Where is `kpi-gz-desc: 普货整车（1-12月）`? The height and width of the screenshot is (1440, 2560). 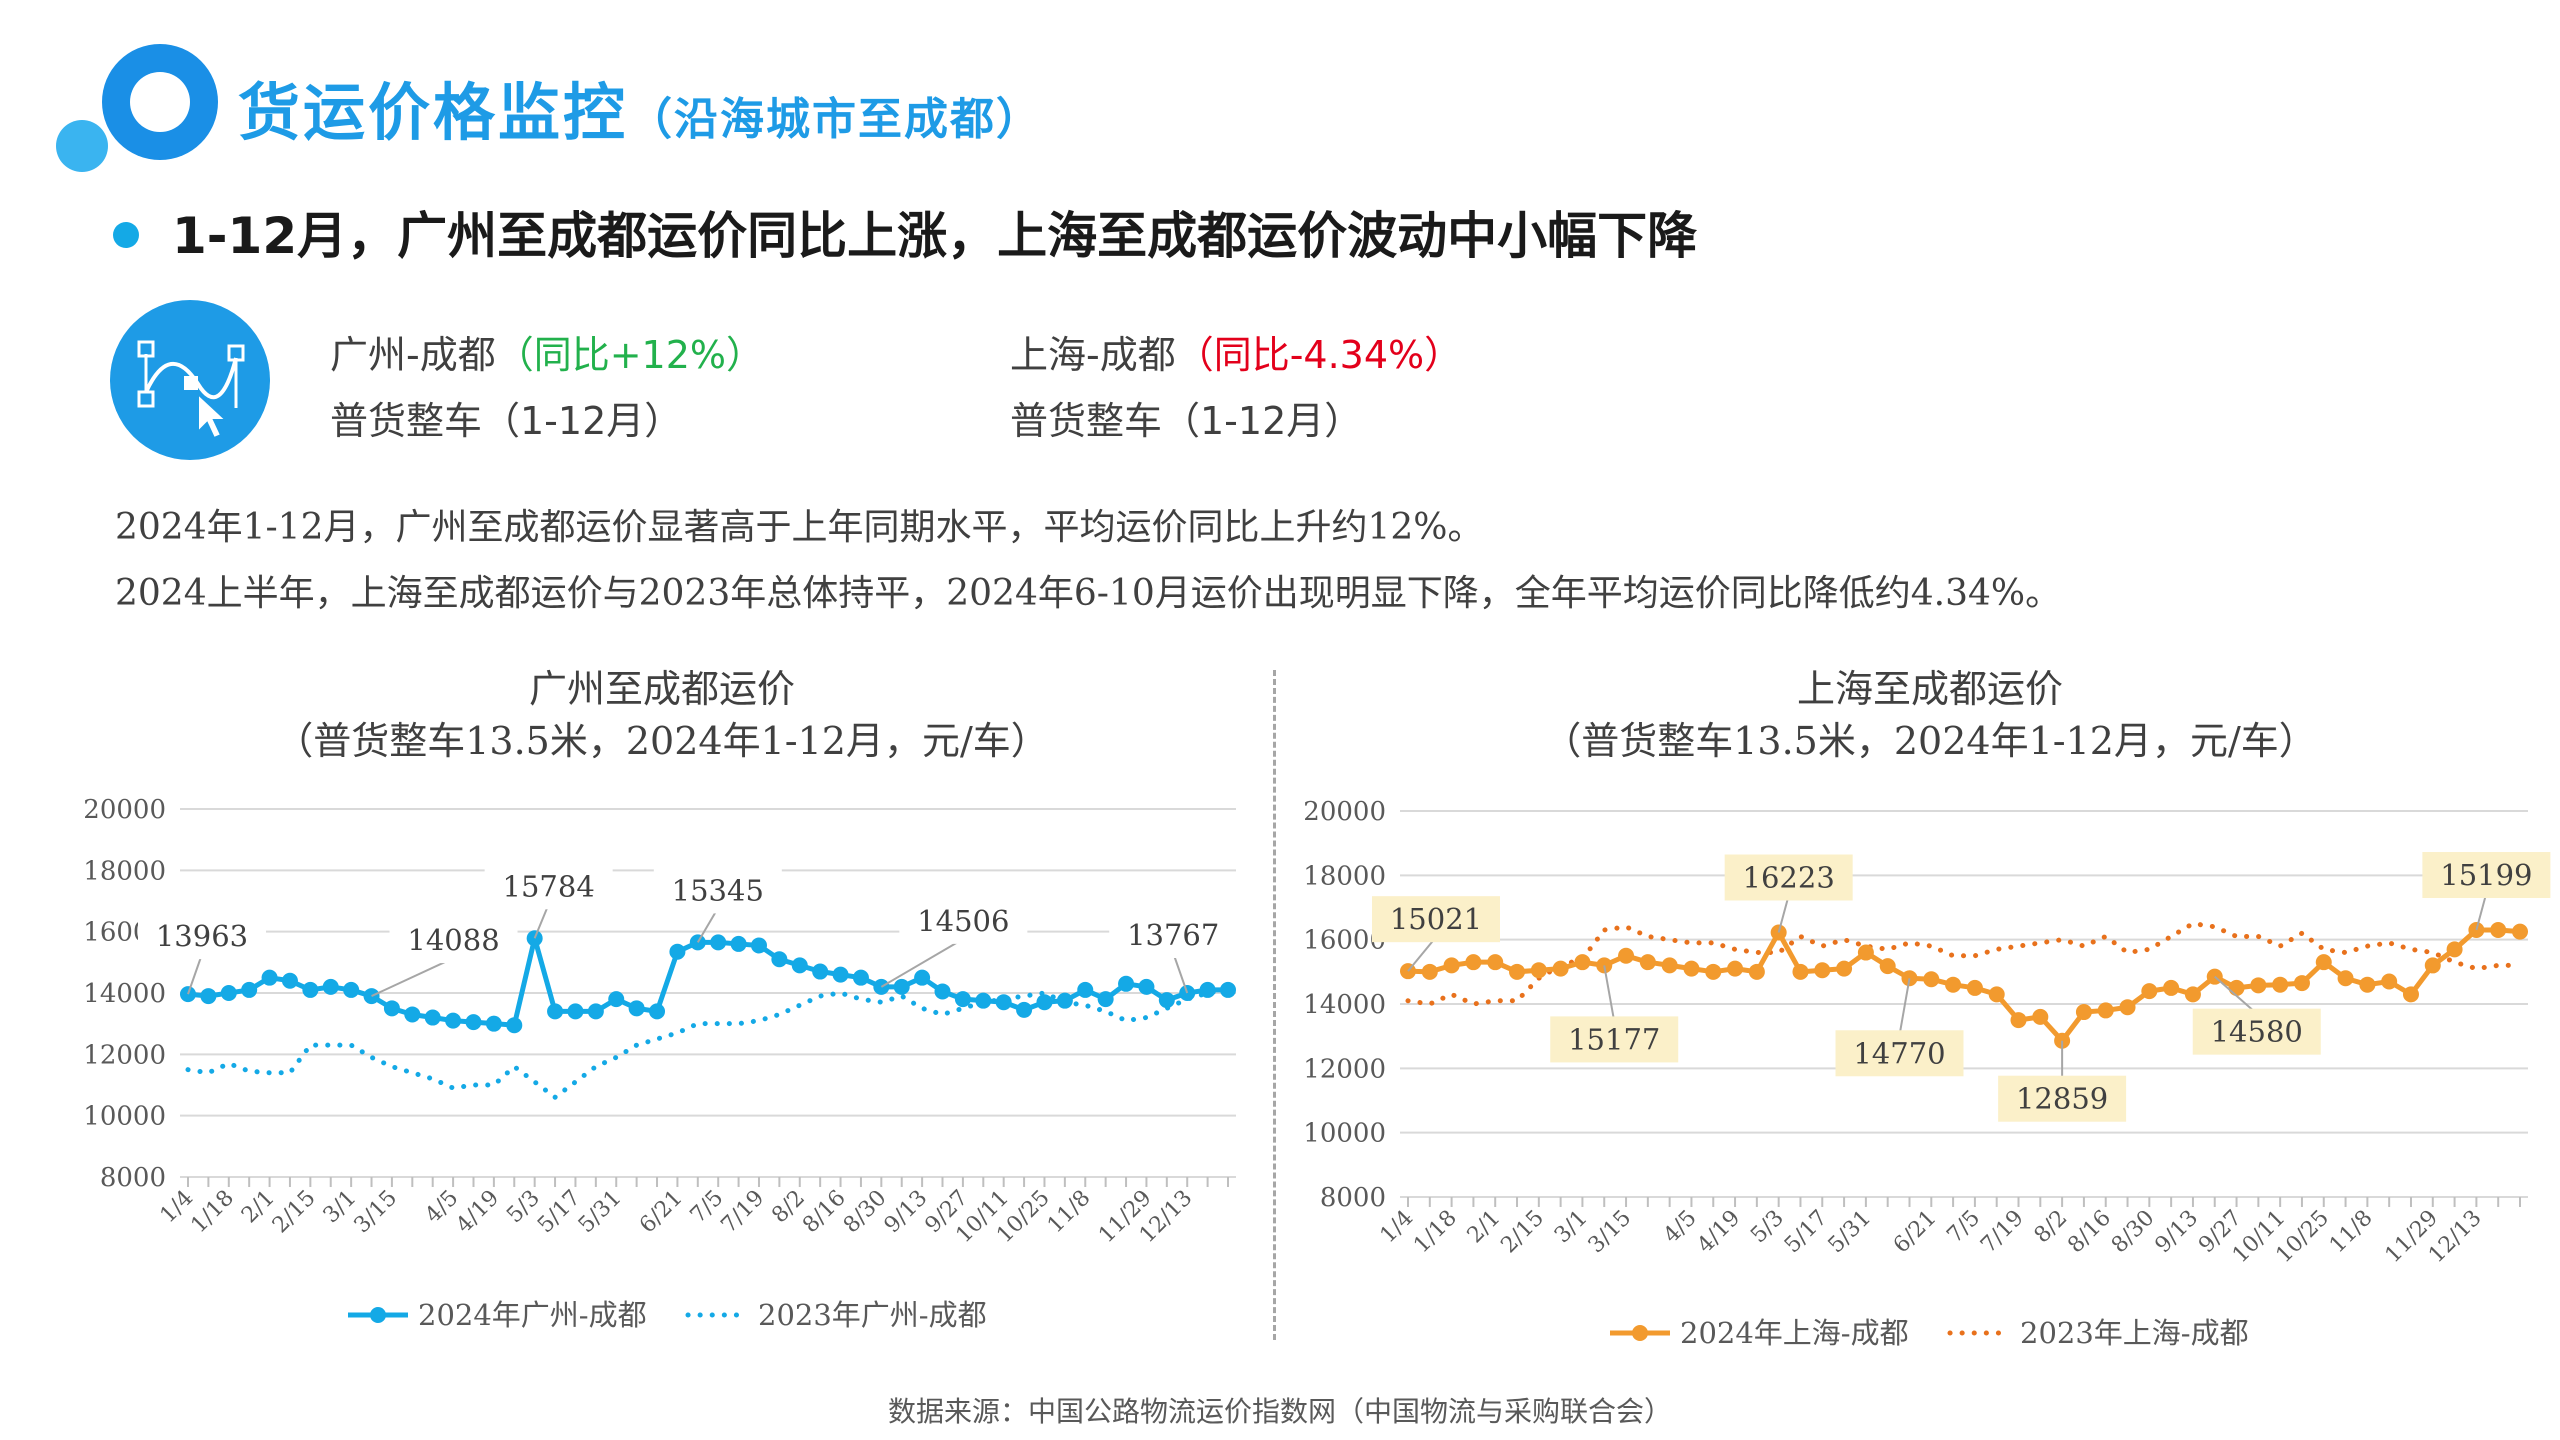 kpi-gz-desc: 普货整车（1-12月） is located at coordinates (506, 421).